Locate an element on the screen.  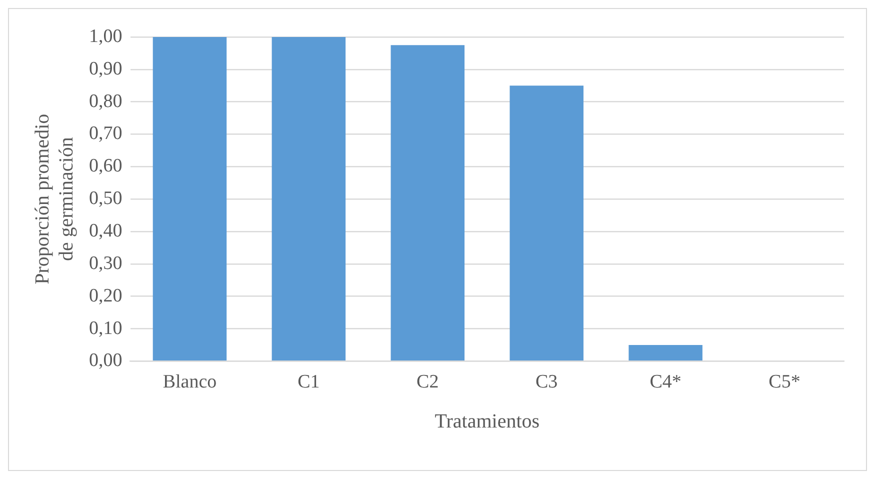
y-tick-label: 1,00 is located at coordinates (105, 36).